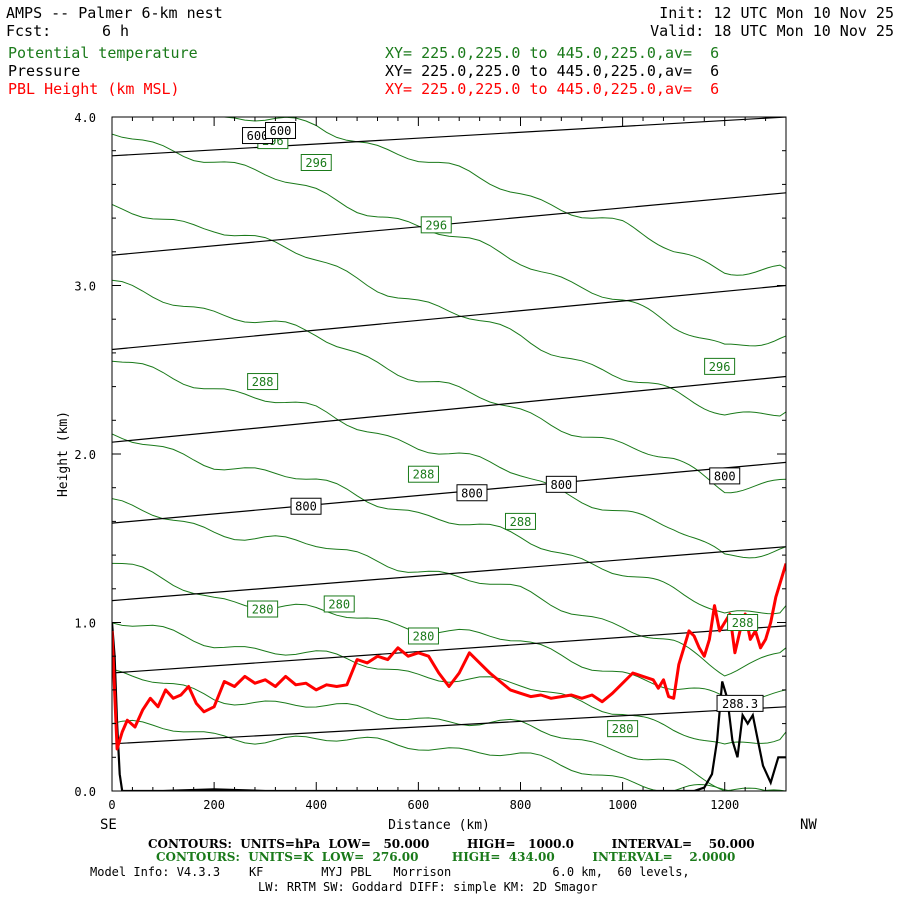  What do you see at coordinates (85, 624) in the screenshot?
I see `y-tick-label-1: 1.0` at bounding box center [85, 624].